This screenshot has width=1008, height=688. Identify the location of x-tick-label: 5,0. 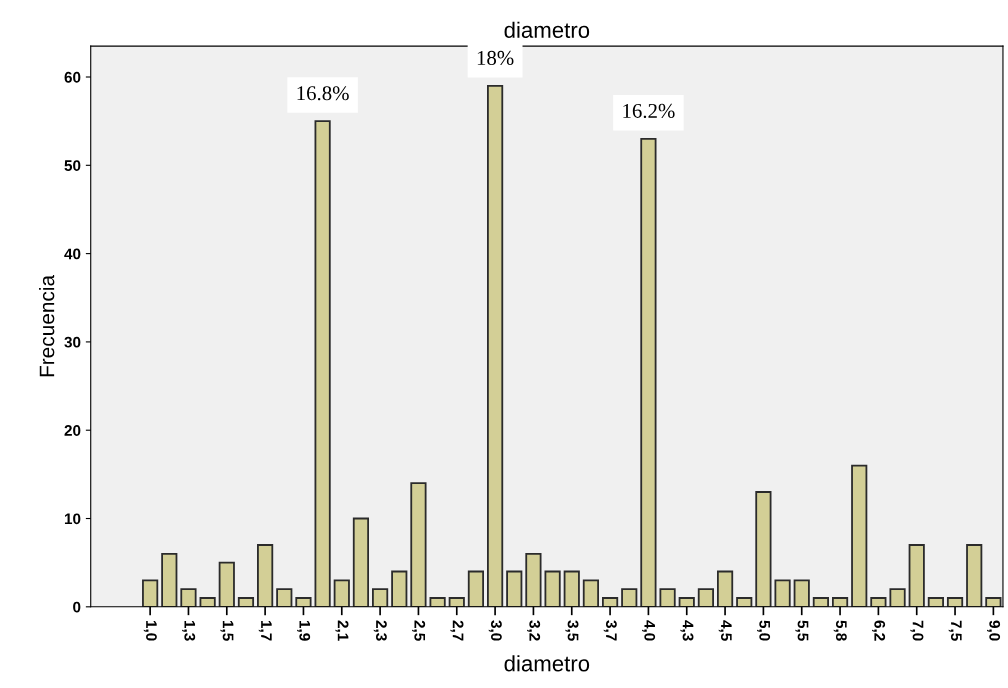
(764, 630).